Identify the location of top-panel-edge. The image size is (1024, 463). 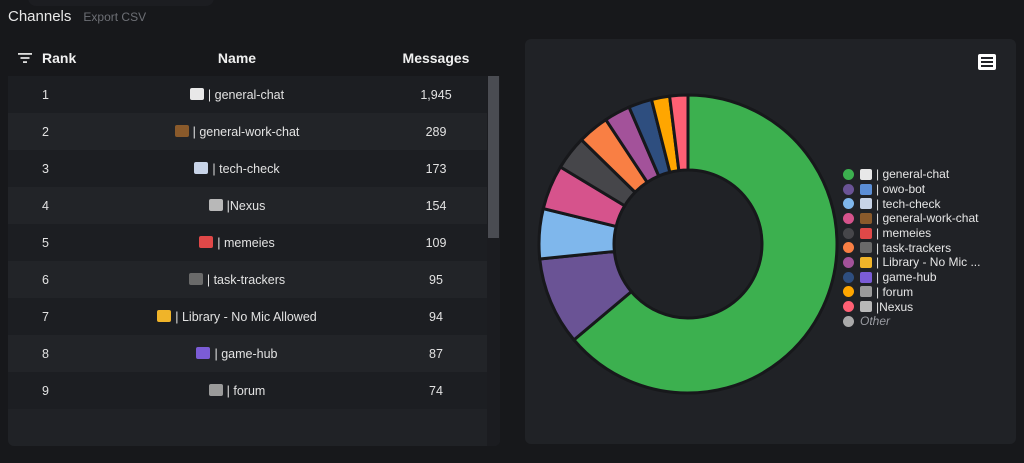
(121, 3).